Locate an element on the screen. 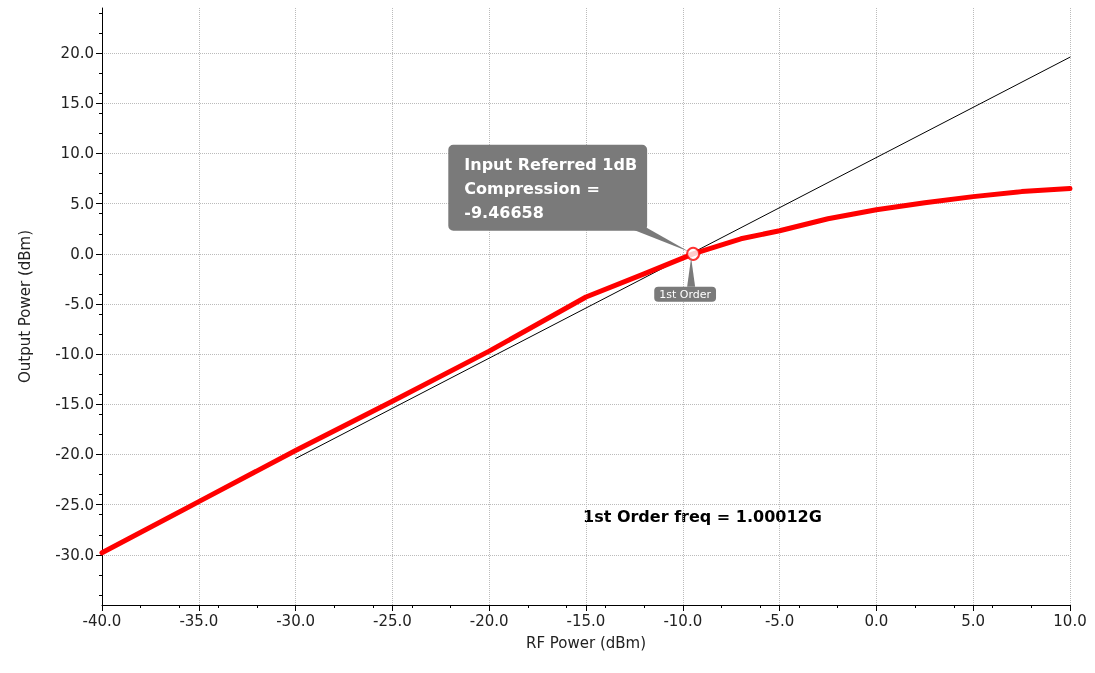 The height and width of the screenshot is (673, 1095). y-tick-label: 10.0 is located at coordinates (77, 153).